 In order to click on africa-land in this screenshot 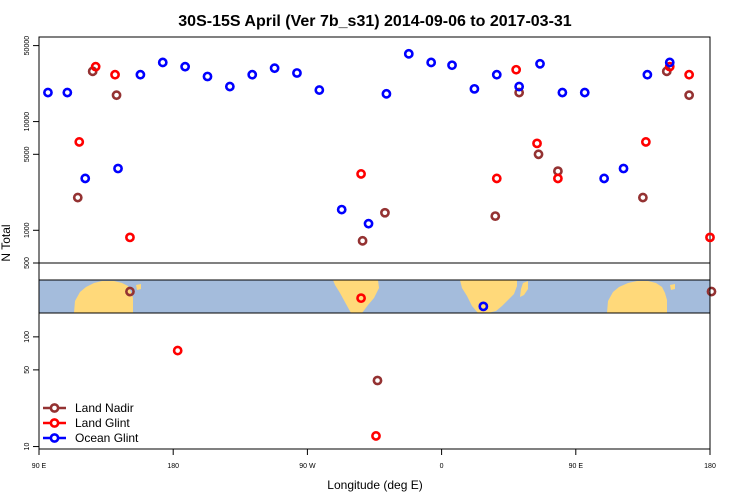, I will do `click(488, 296)`.